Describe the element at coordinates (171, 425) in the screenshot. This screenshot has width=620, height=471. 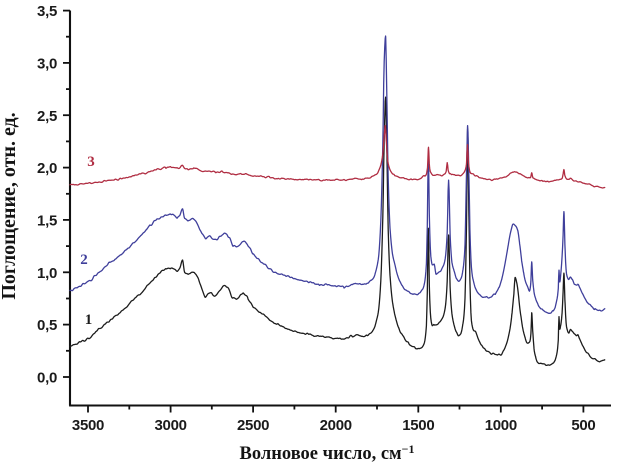
I see `svg-text: 3000` at that location.